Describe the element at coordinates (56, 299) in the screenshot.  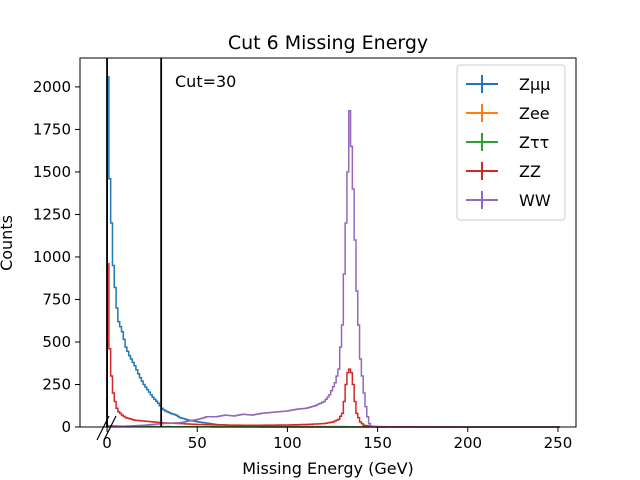
I see `y-tick-label: 750` at that location.